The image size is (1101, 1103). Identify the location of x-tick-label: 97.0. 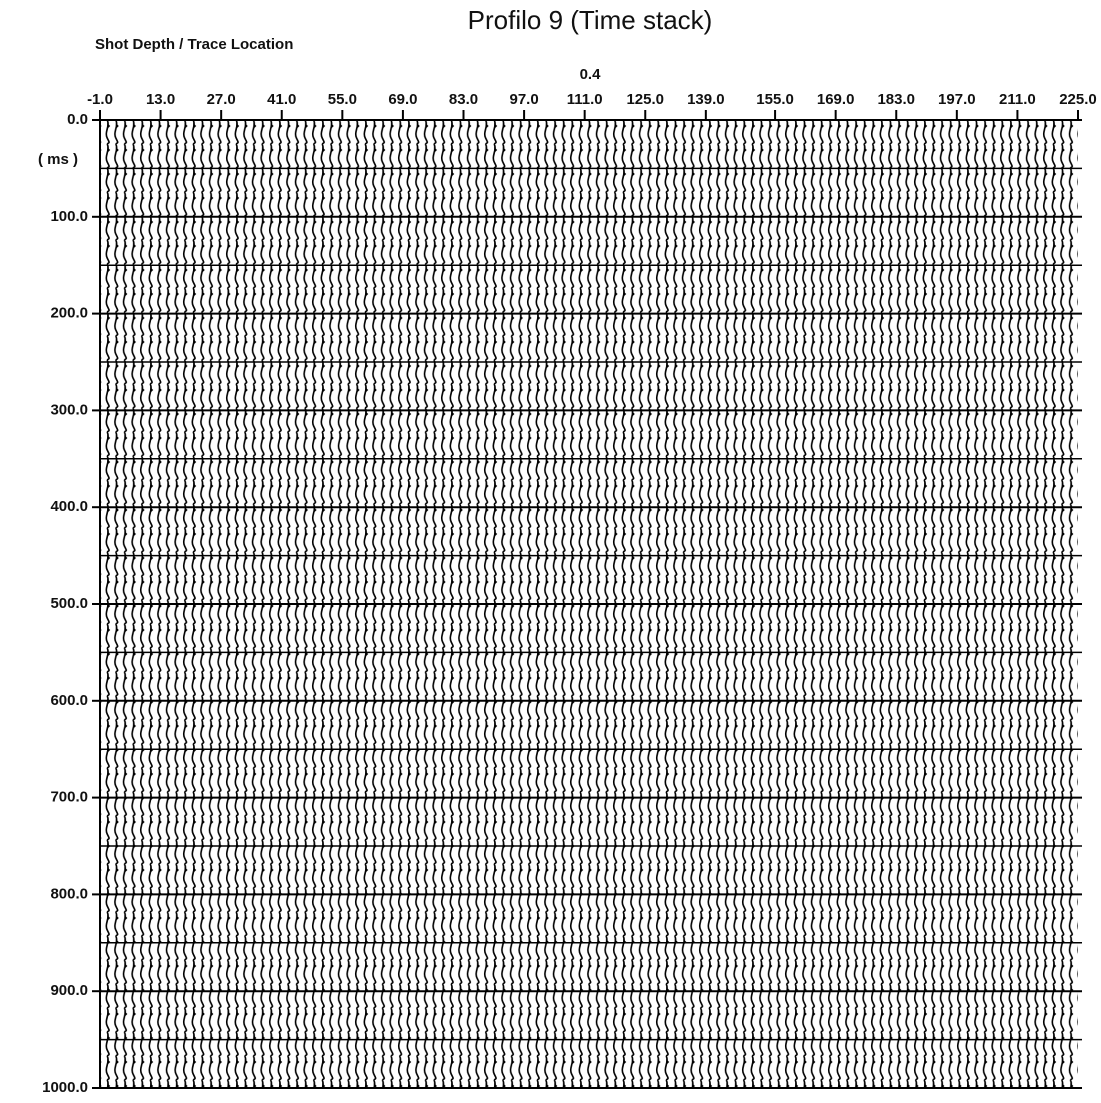
(523, 99).